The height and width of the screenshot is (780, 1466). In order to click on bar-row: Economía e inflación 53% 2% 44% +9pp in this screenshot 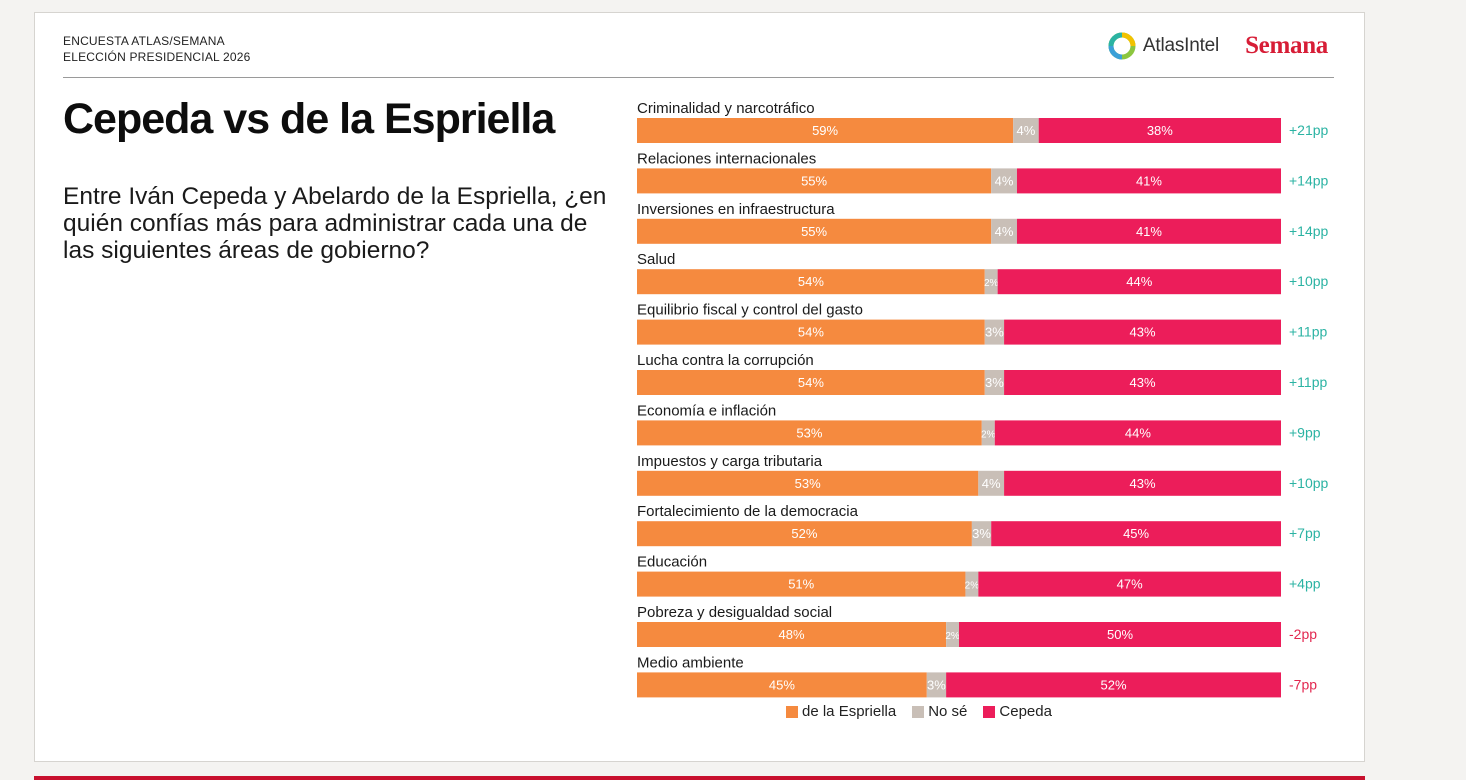, I will do `click(979, 424)`.